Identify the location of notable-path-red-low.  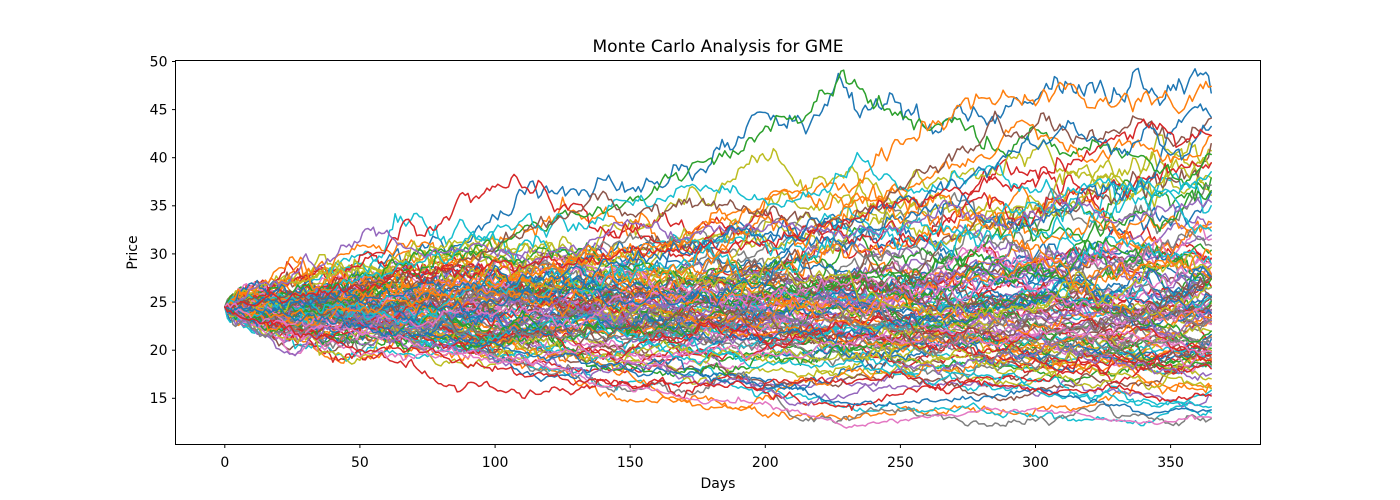
(718, 354).